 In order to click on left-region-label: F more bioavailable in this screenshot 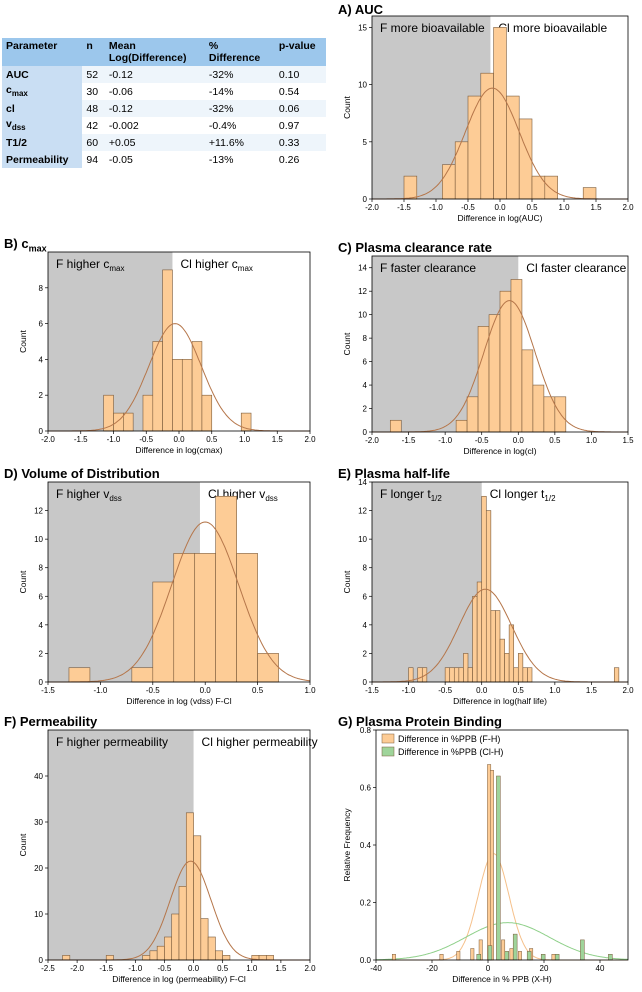, I will do `click(432, 28)`.